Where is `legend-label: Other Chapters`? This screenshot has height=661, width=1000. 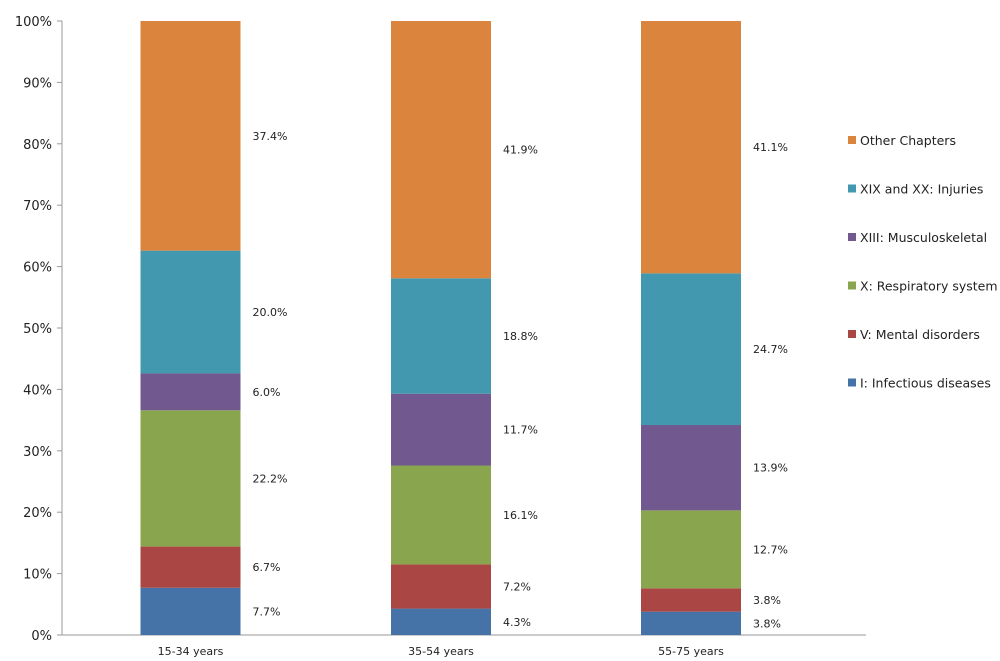
legend-label: Other Chapters is located at coordinates (908, 140).